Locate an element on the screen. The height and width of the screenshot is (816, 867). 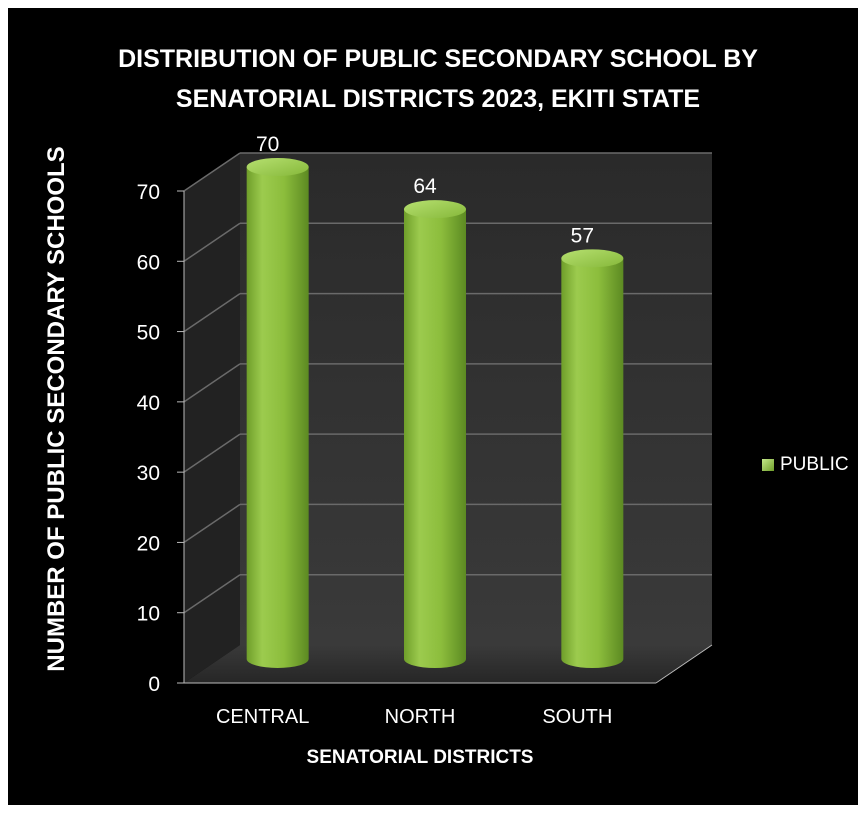
bar-south is located at coordinates (592, 463).